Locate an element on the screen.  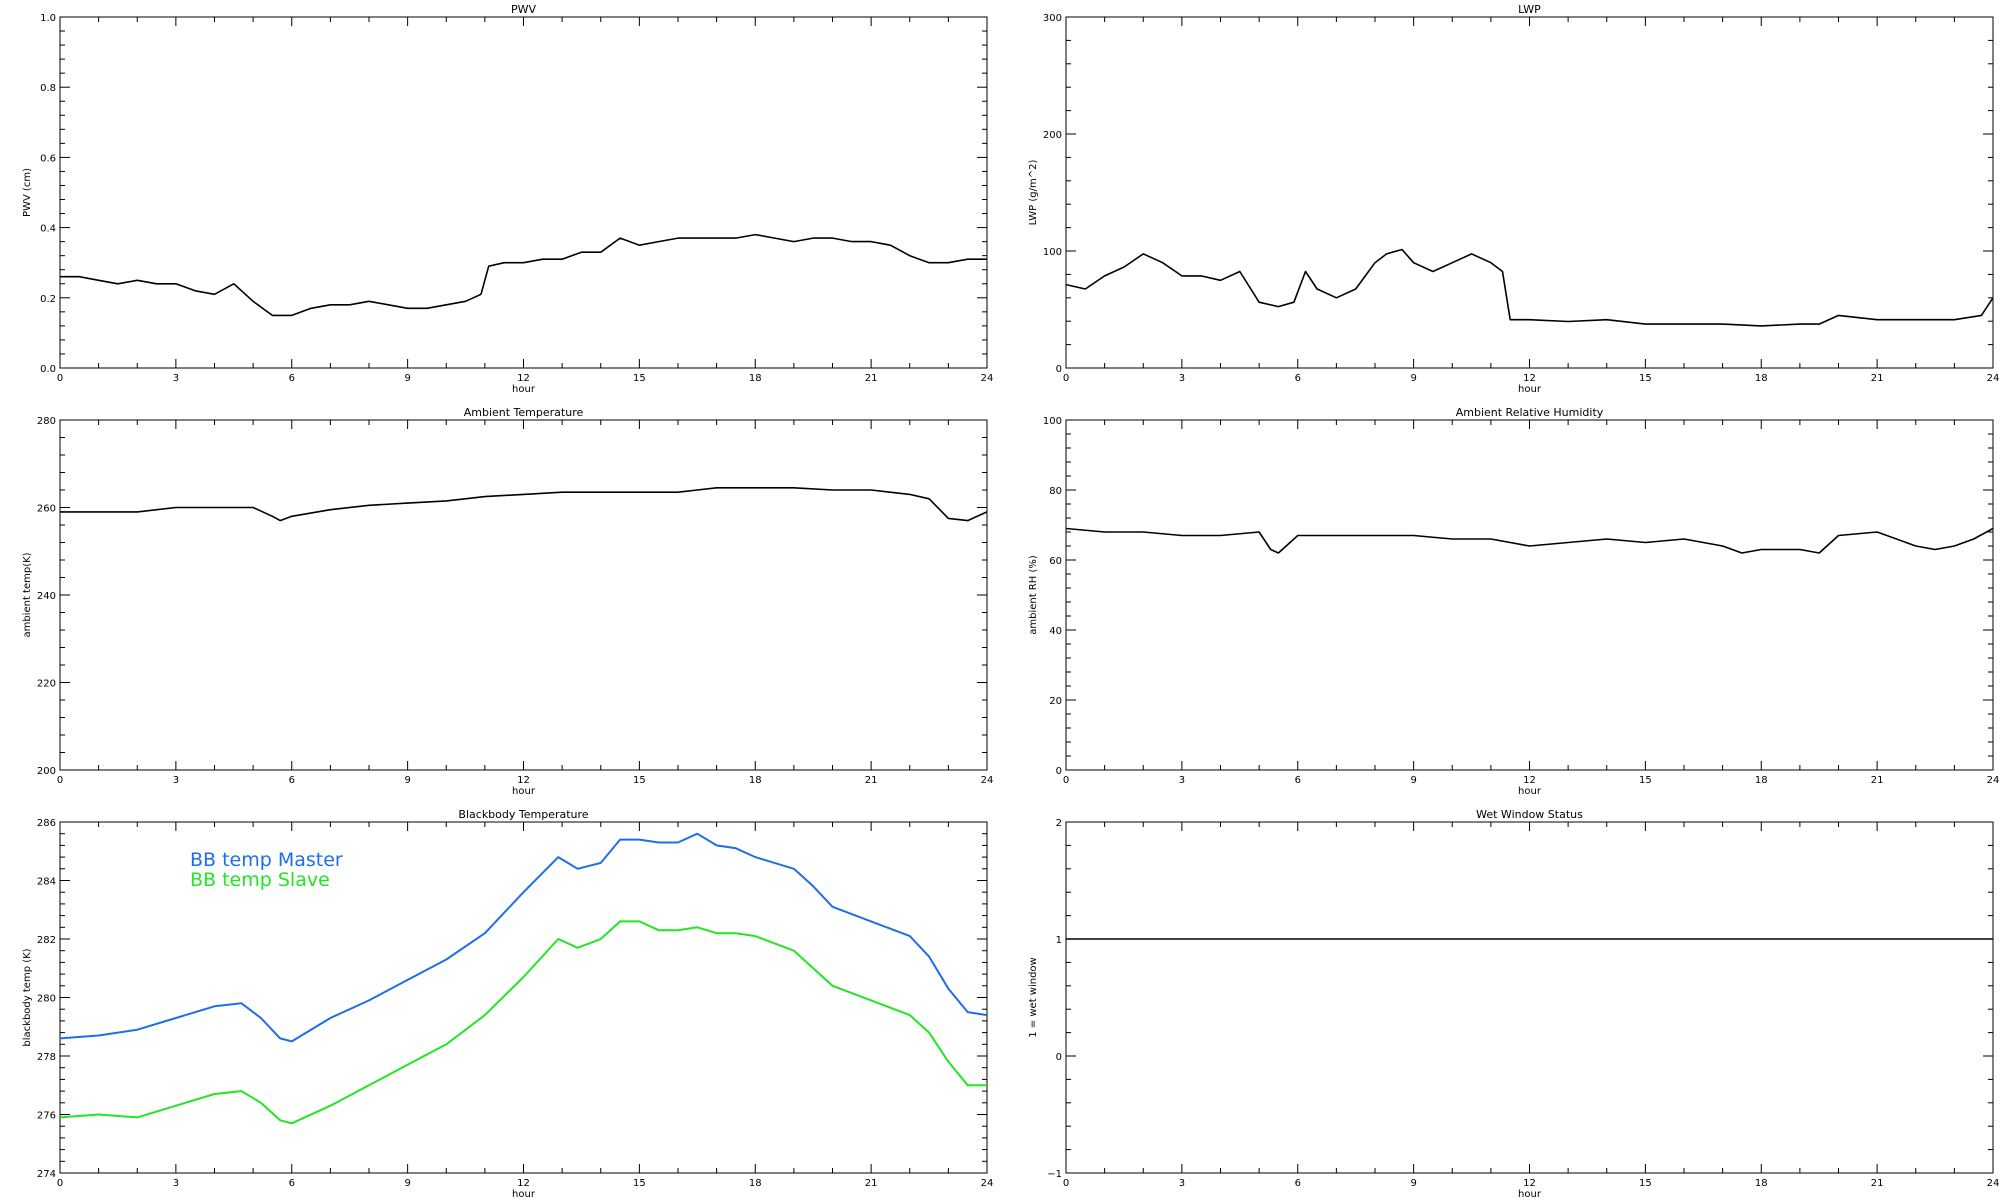
y-tick-label: 0.8 is located at coordinates (48, 88).